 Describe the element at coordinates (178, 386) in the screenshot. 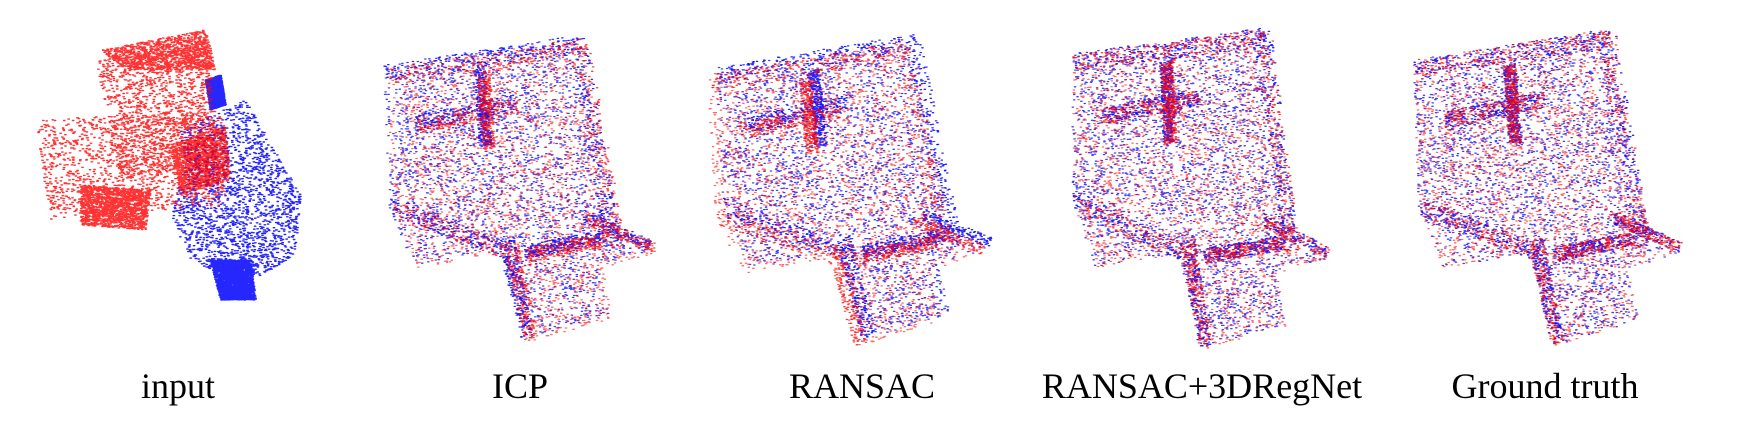

I see `caption-input: input` at that location.